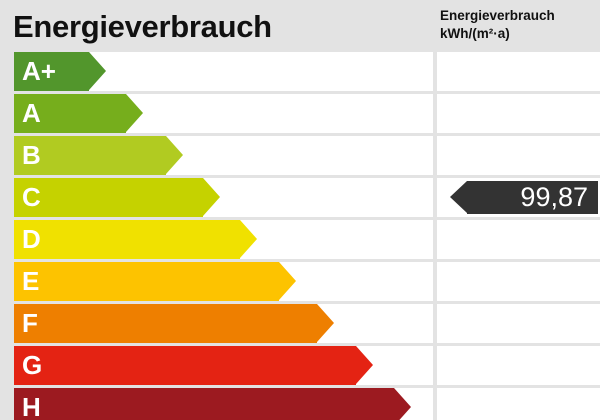 Image resolution: width=600 pixels, height=420 pixels. What do you see at coordinates (142, 26) in the screenshot?
I see `page-title: Energieverbrauch` at bounding box center [142, 26].